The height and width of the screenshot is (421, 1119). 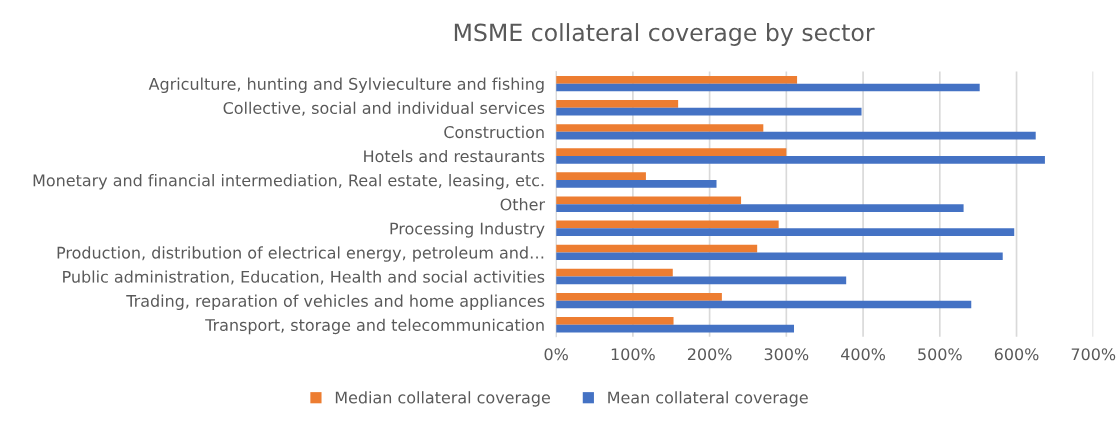 I want to click on y-tick-label: Monetary and financial intermediation, Real estate, leasing, etc., so click(x=288, y=182).